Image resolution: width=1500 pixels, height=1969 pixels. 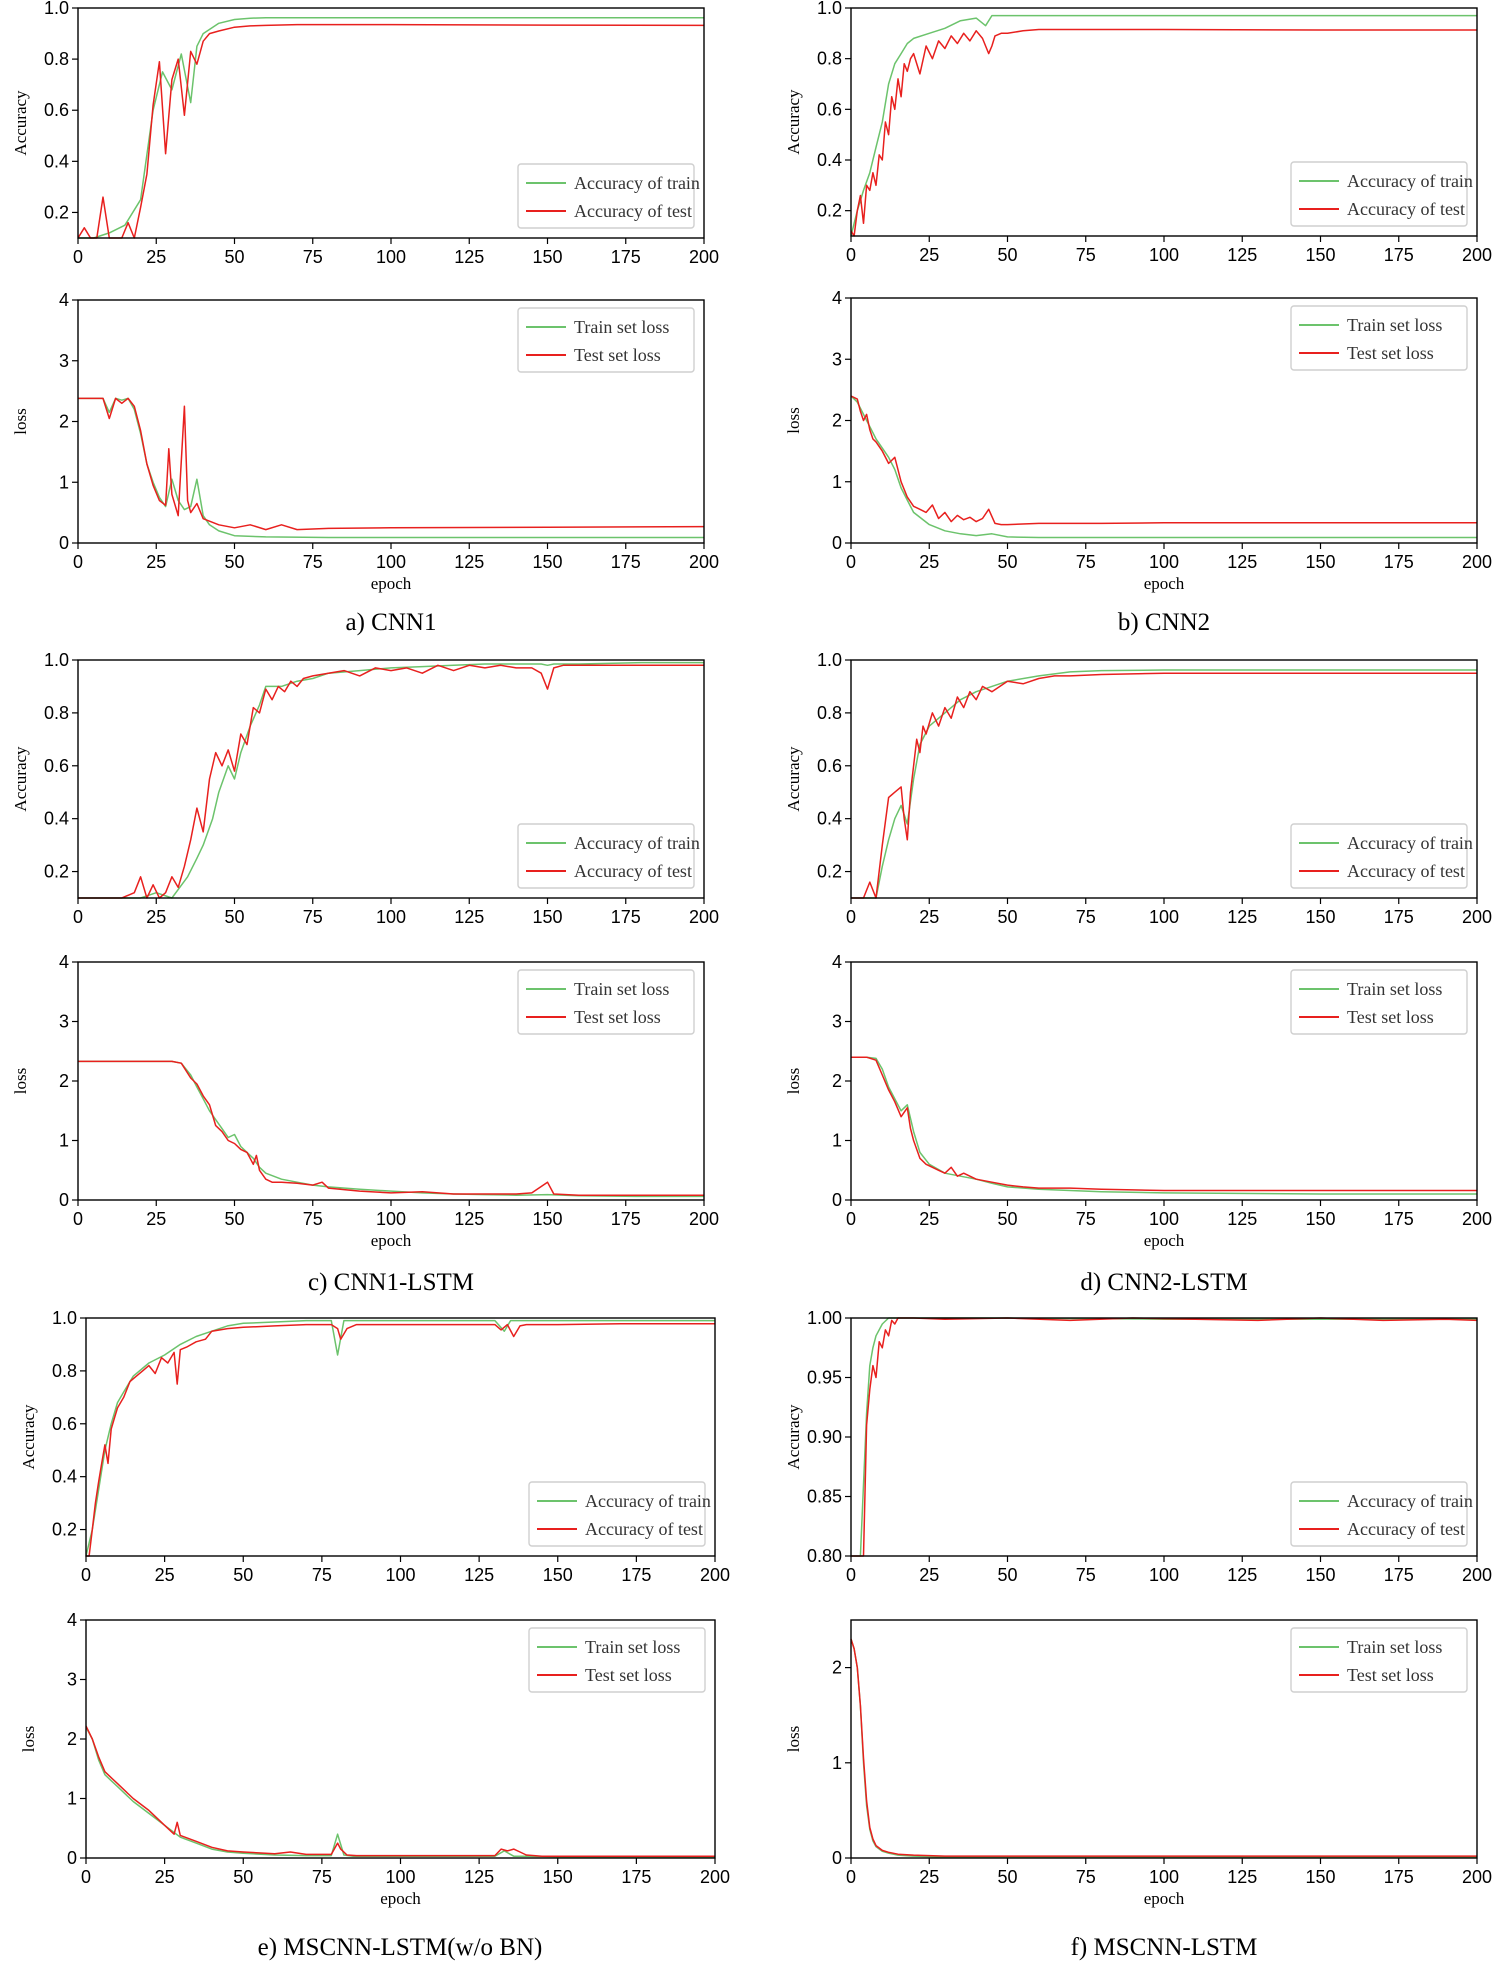 What do you see at coordinates (1163, 467) in the screenshot?
I see `train-loss-line` at bounding box center [1163, 467].